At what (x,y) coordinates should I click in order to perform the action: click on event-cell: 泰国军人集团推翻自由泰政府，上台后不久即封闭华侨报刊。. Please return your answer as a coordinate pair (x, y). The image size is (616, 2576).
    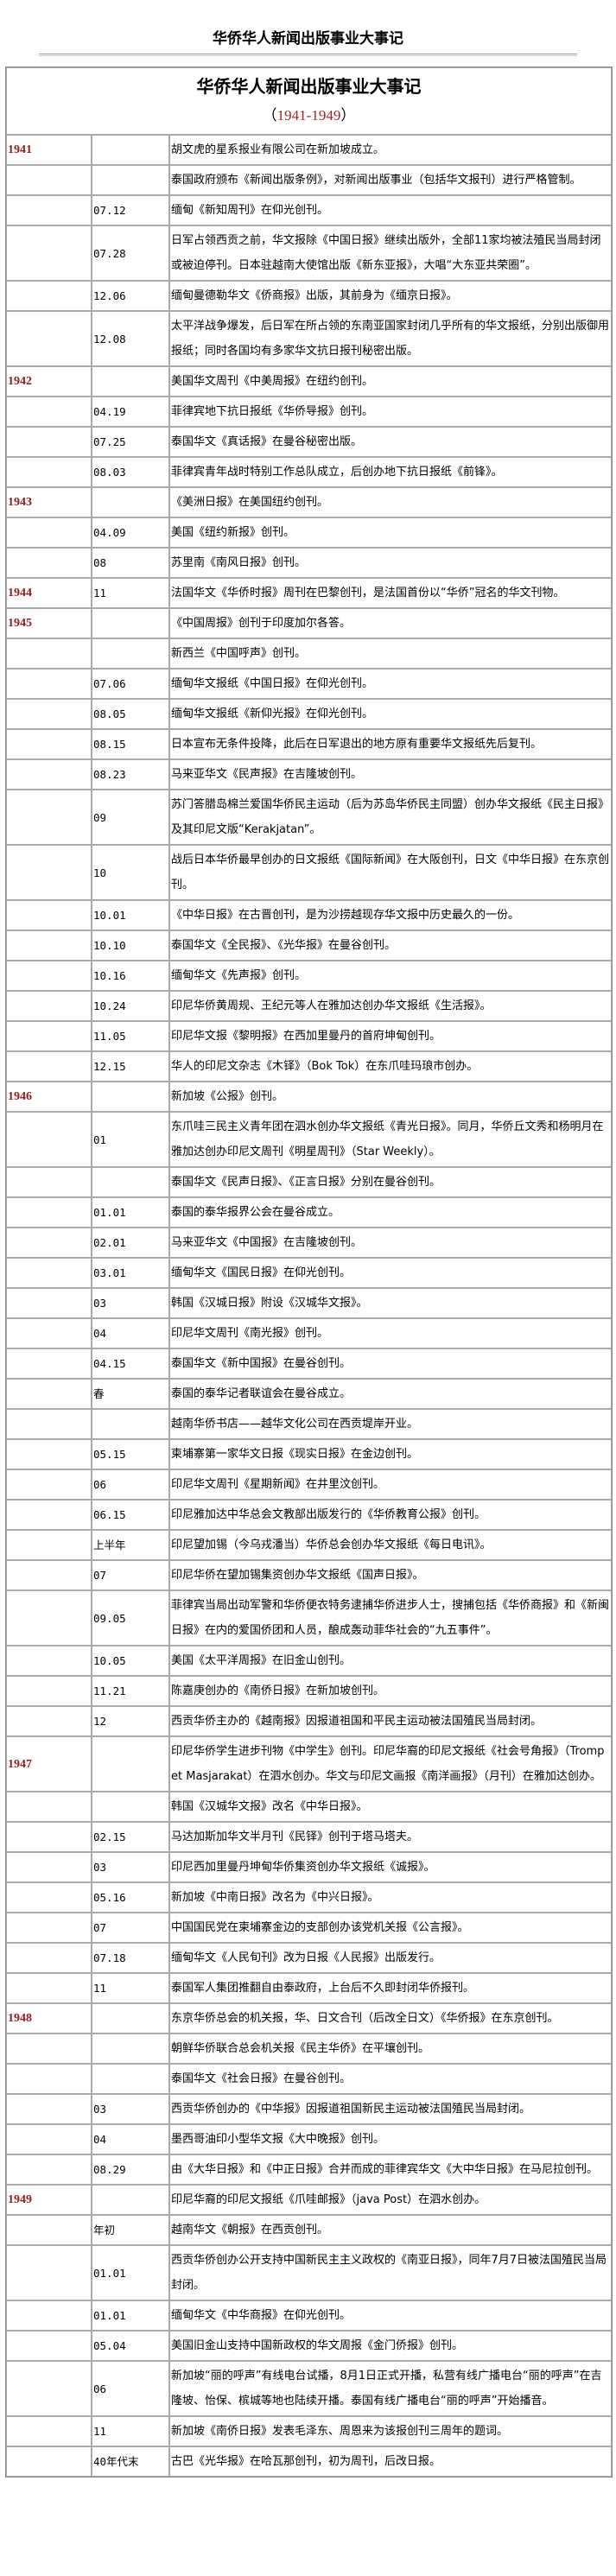
    Looking at the image, I should click on (391, 1988).